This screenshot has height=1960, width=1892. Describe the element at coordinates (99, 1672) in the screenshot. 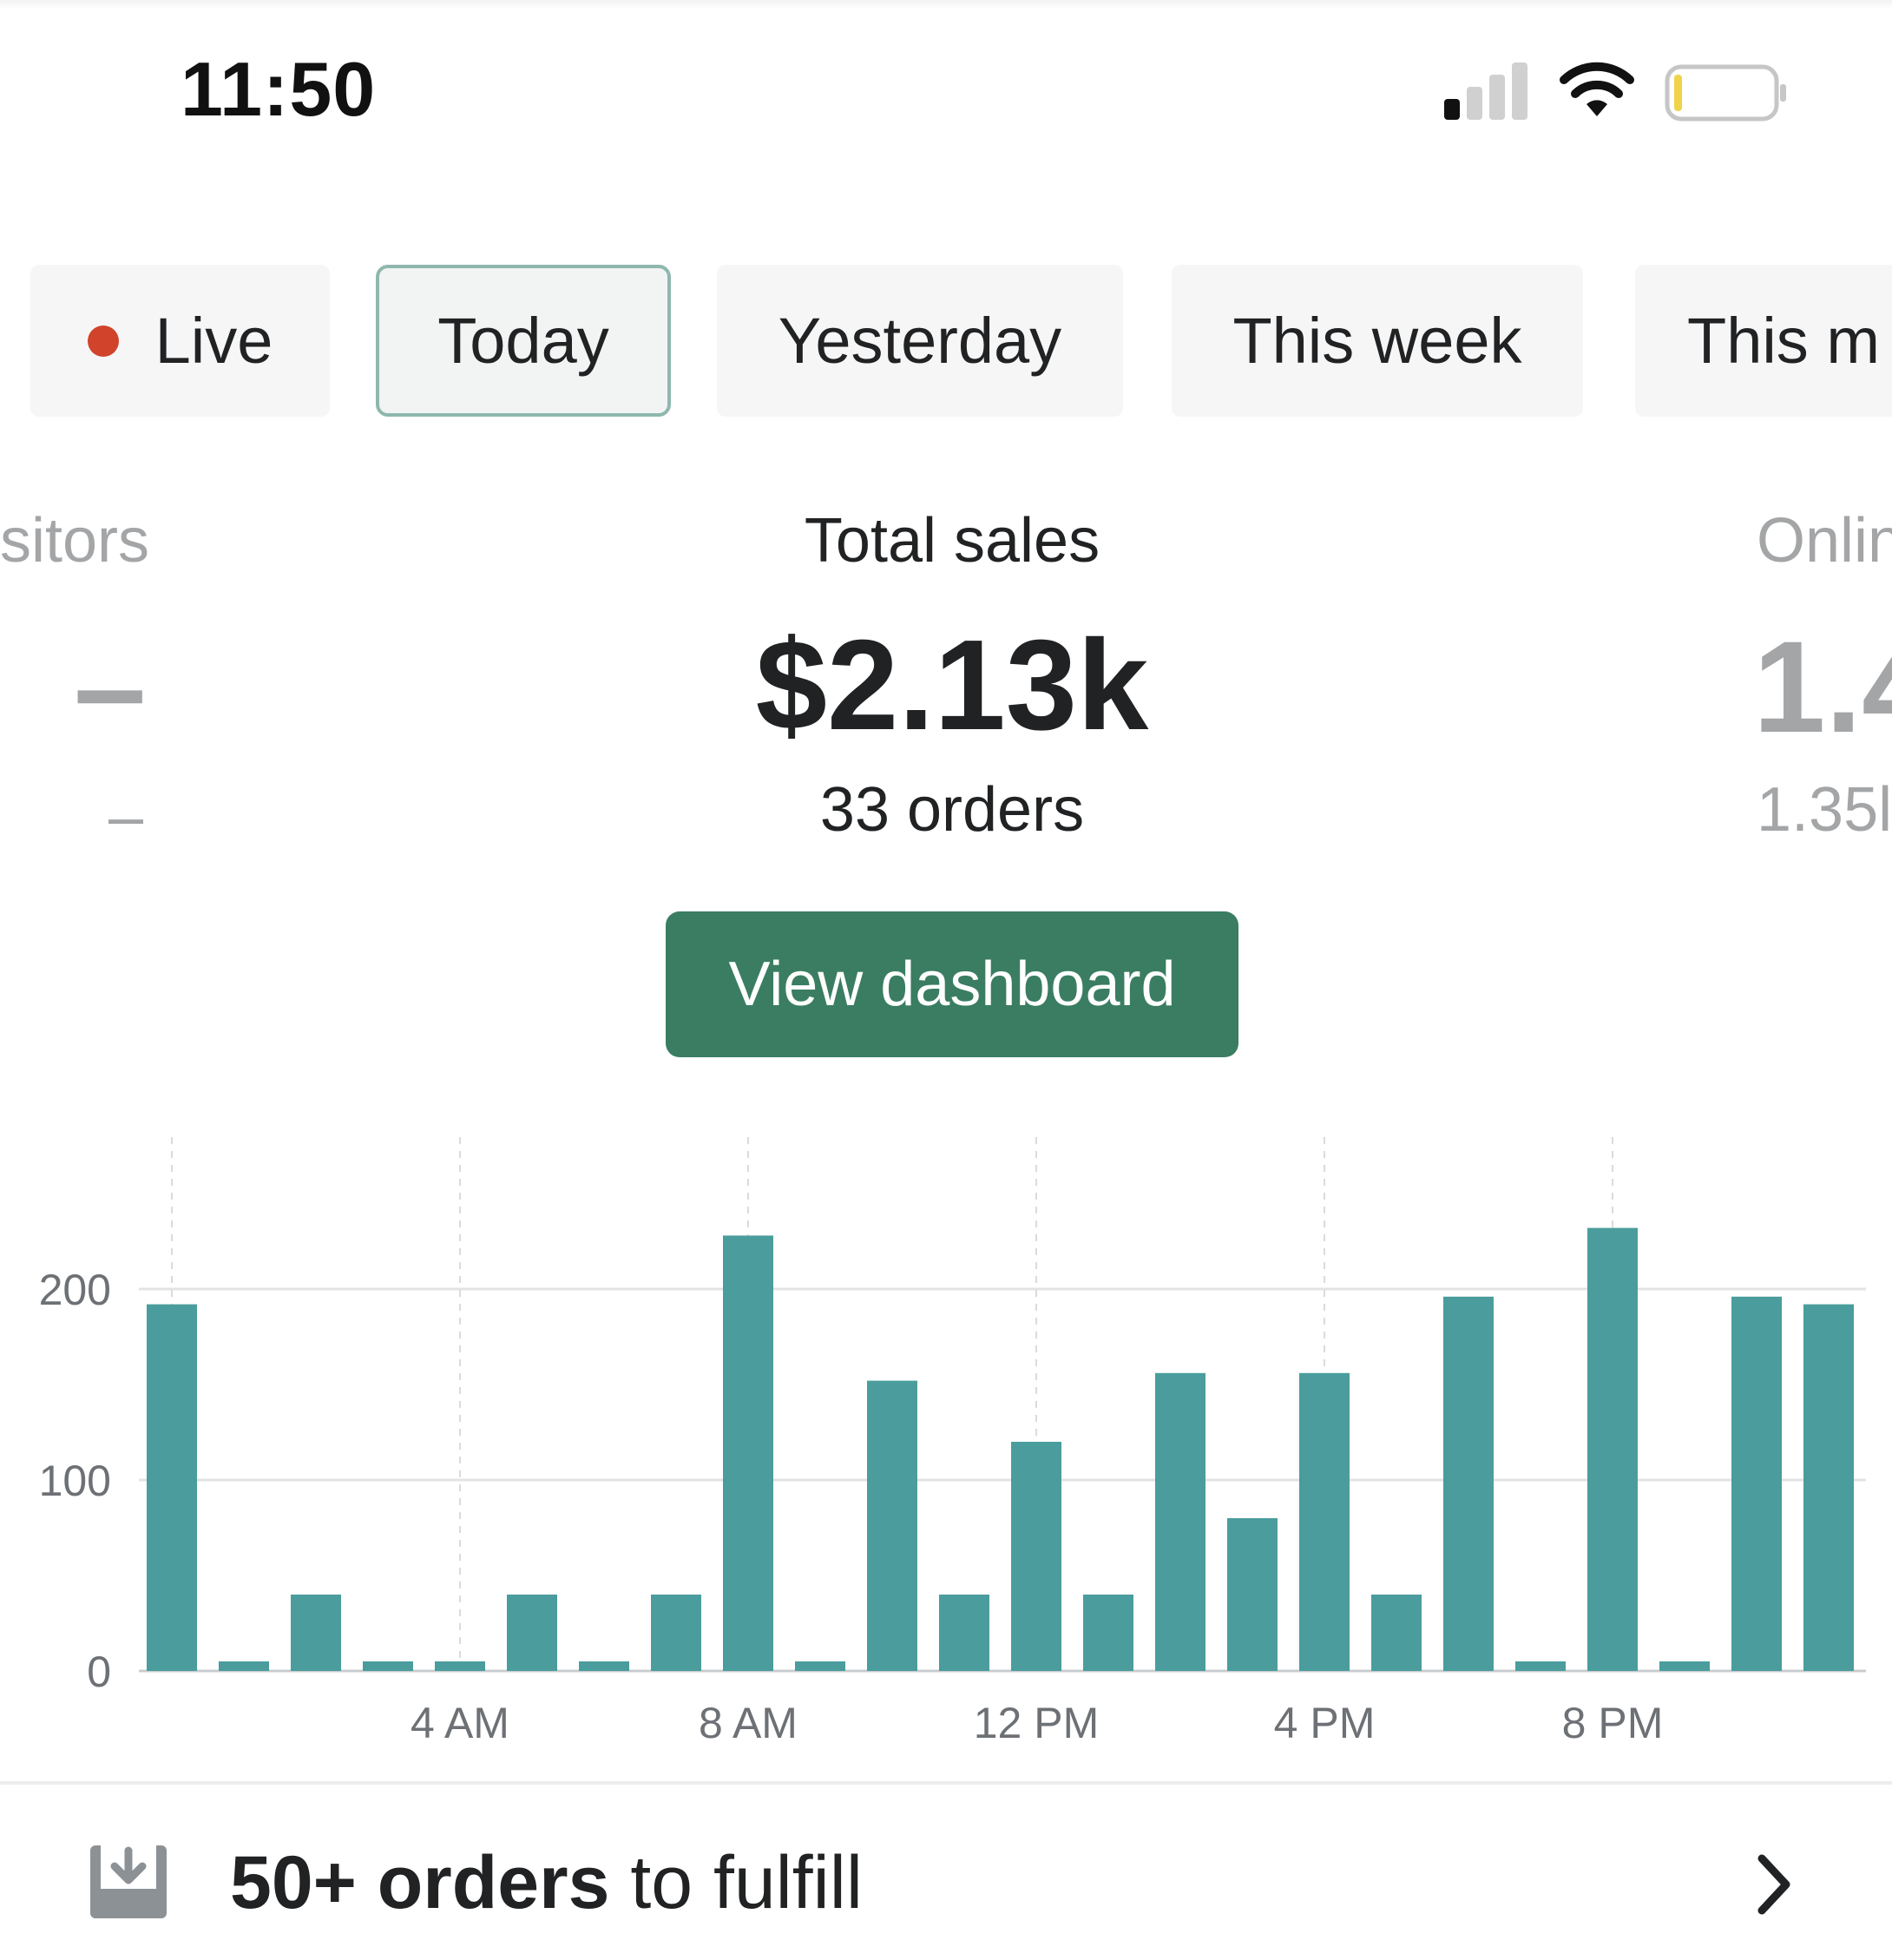

I see `y-tick-label: 0` at that location.